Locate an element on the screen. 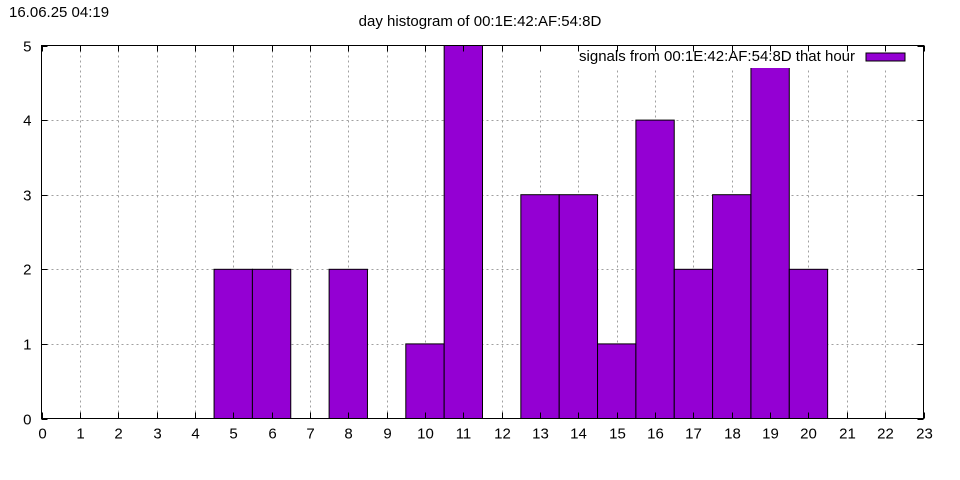 This screenshot has width=960, height=480. x-tick-label: 12 is located at coordinates (502, 434).